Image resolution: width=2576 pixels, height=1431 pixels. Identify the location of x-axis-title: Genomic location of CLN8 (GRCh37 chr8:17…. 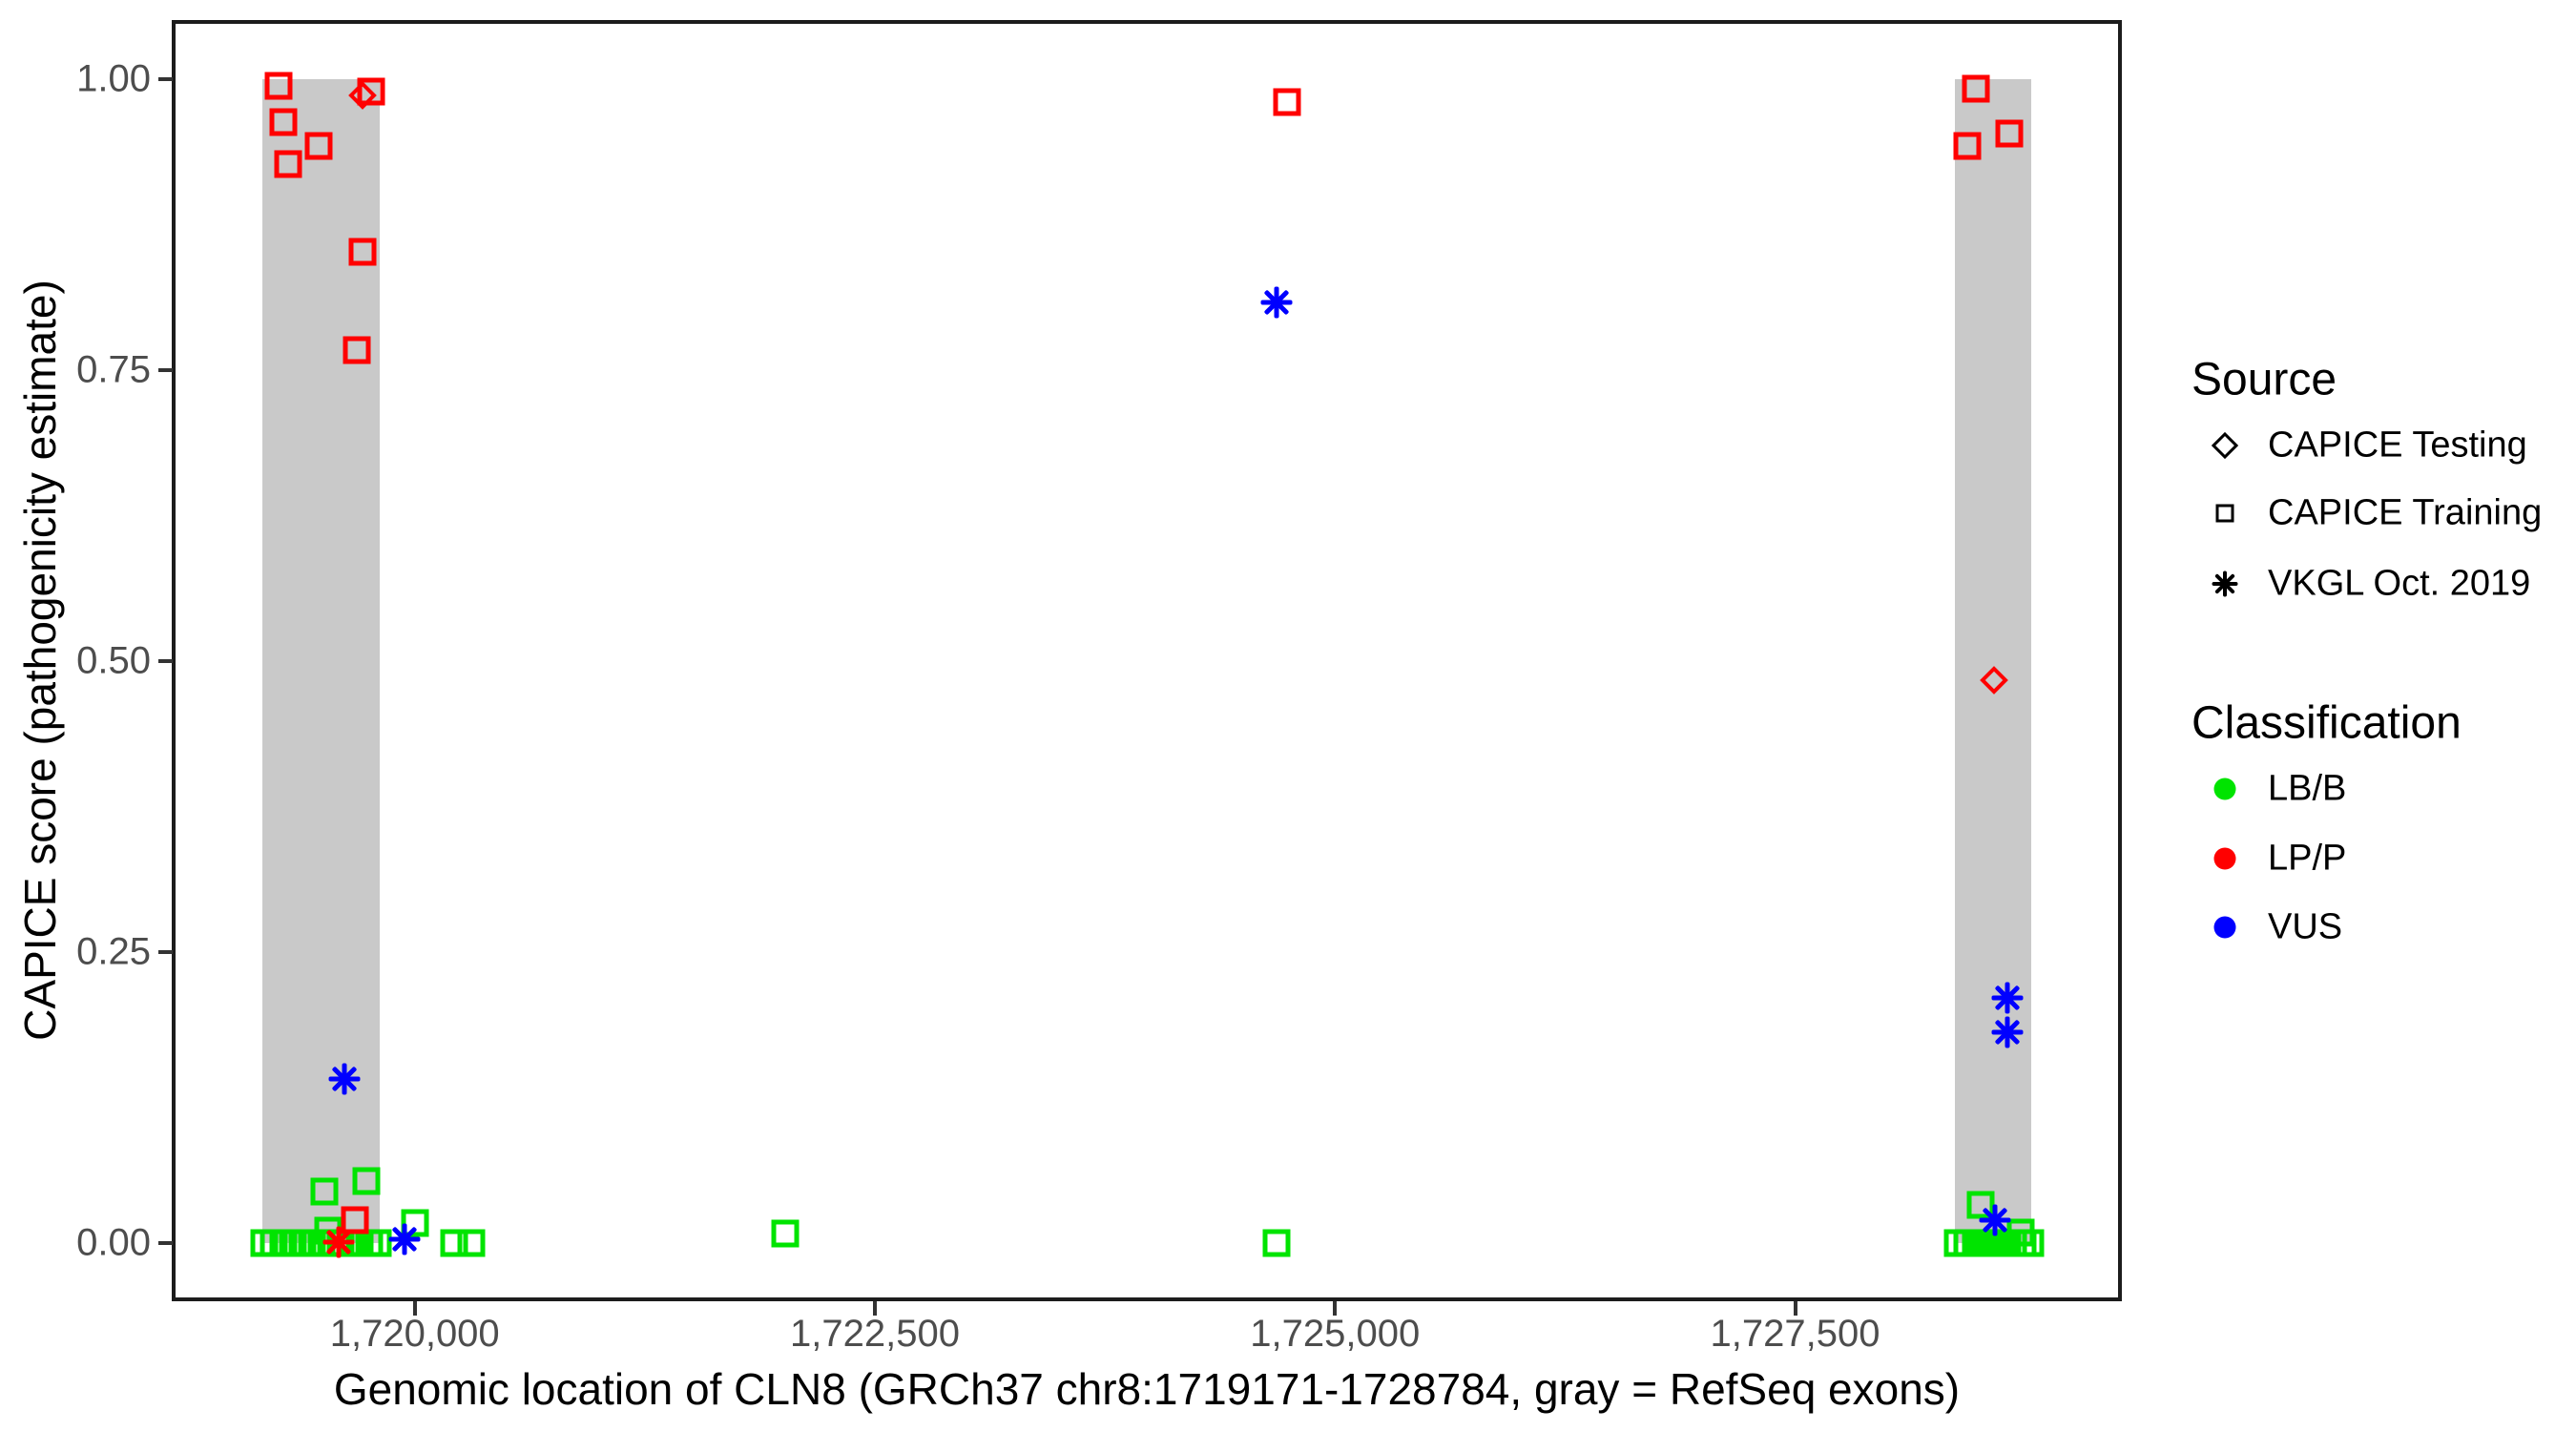
(1147, 1389).